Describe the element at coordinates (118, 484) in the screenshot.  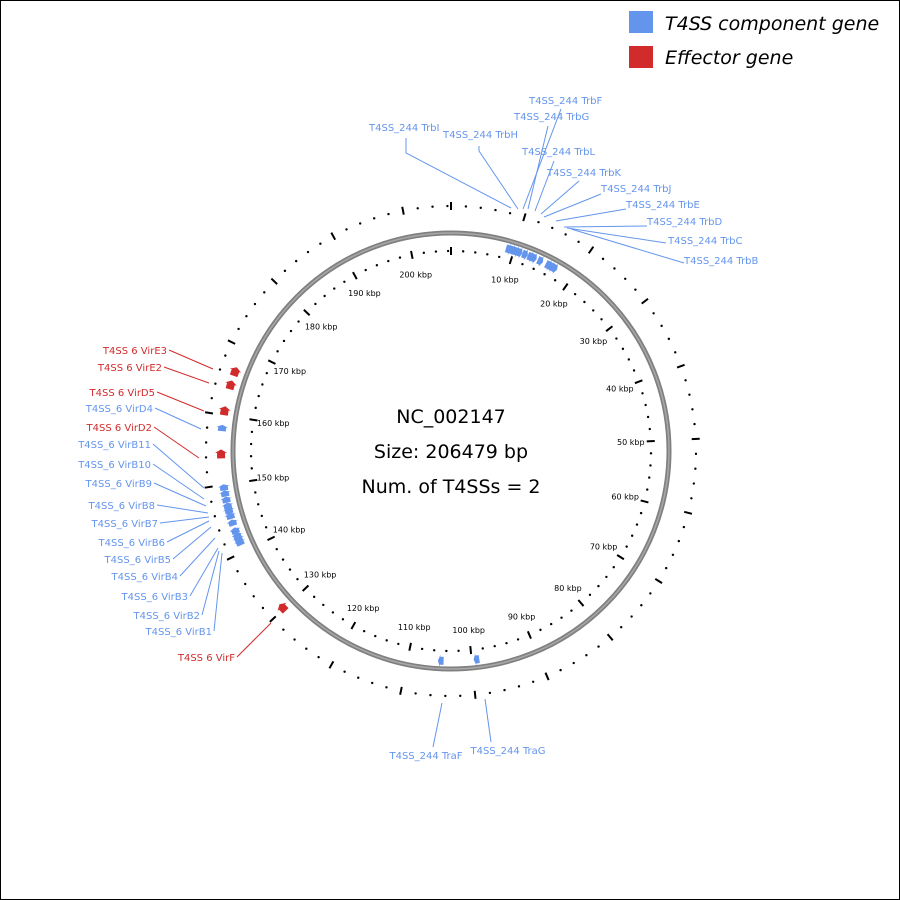
I see `gene-label: T4SS_6 VirB9` at that location.